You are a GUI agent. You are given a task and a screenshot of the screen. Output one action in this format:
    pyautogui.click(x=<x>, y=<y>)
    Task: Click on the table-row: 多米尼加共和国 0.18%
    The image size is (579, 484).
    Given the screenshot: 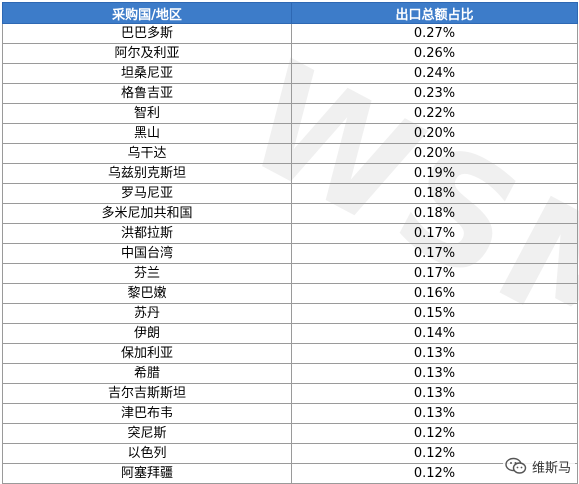 What is the action you would take?
    pyautogui.click(x=290, y=213)
    